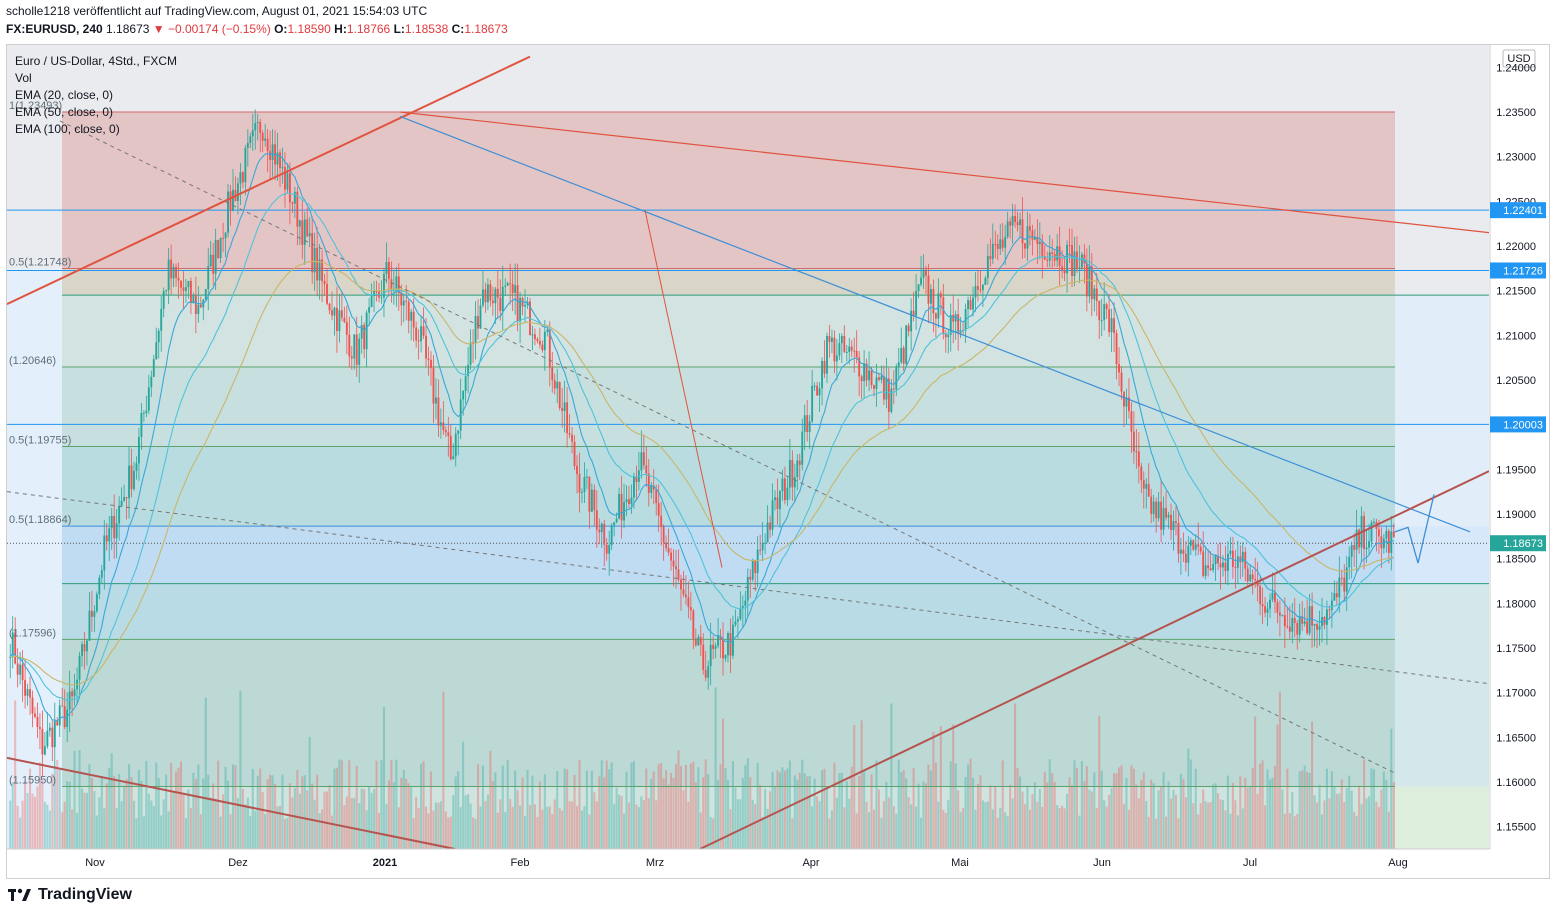  I want to click on tradingview-logo-icon, so click(19, 894).